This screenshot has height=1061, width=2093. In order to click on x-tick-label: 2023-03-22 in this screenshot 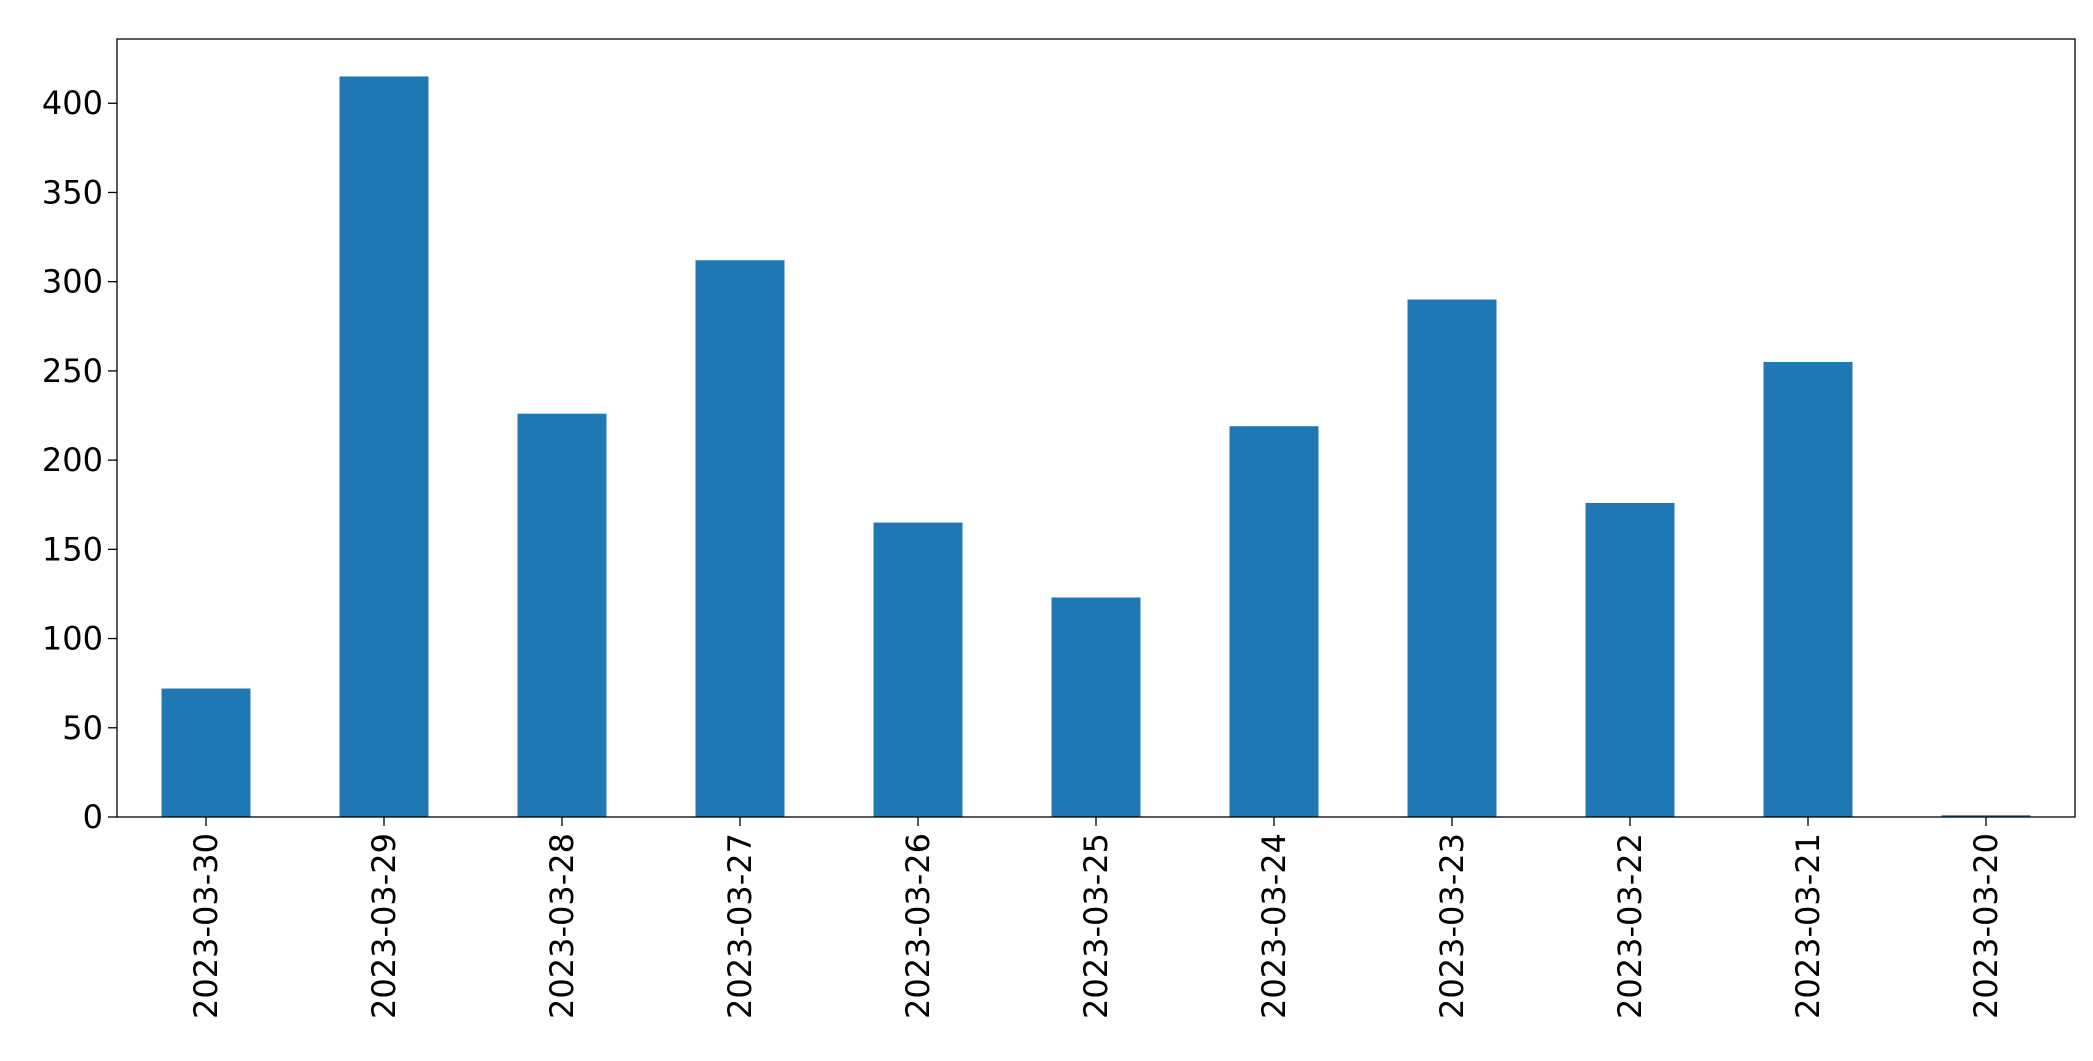, I will do `click(1630, 926)`.